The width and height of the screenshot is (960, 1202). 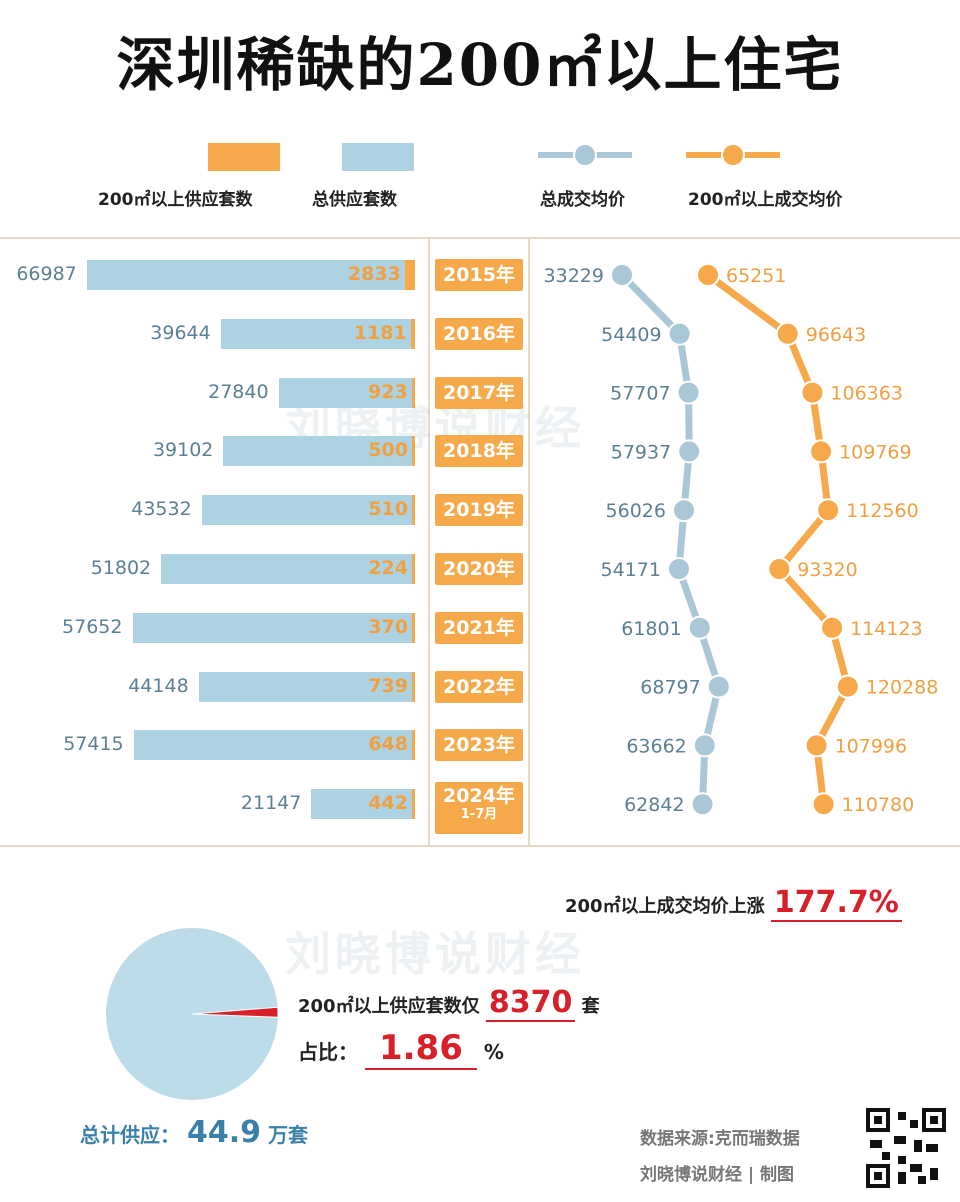 What do you see at coordinates (827, 570) in the screenshot?
I see `label-big-price: 93320` at bounding box center [827, 570].